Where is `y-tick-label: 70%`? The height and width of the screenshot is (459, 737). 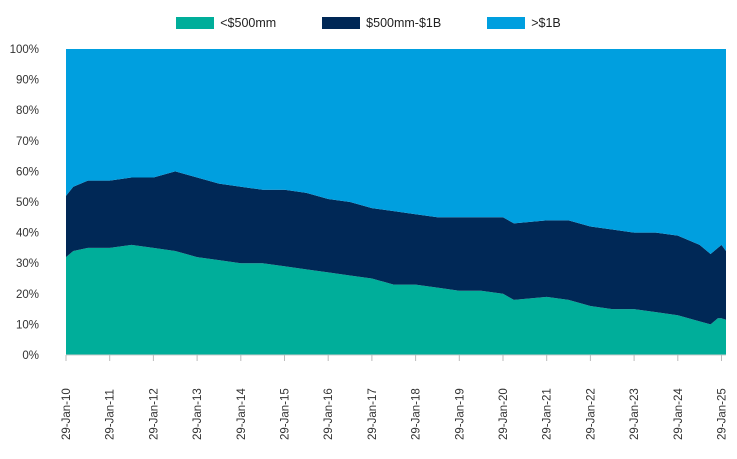
y-tick-label: 70% is located at coordinates (27, 142).